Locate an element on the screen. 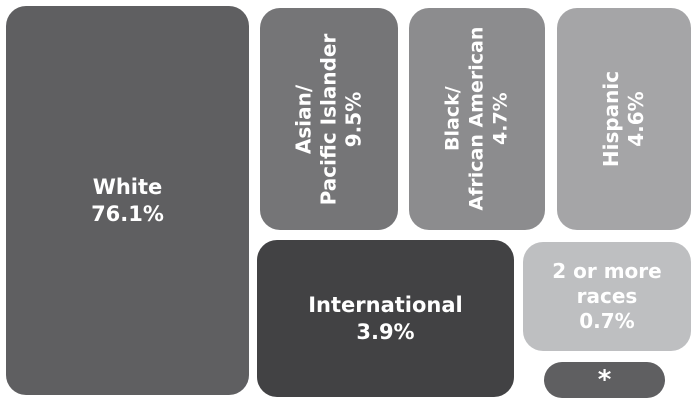 The height and width of the screenshot is (400, 691). tile-asterisk: * is located at coordinates (604, 380).